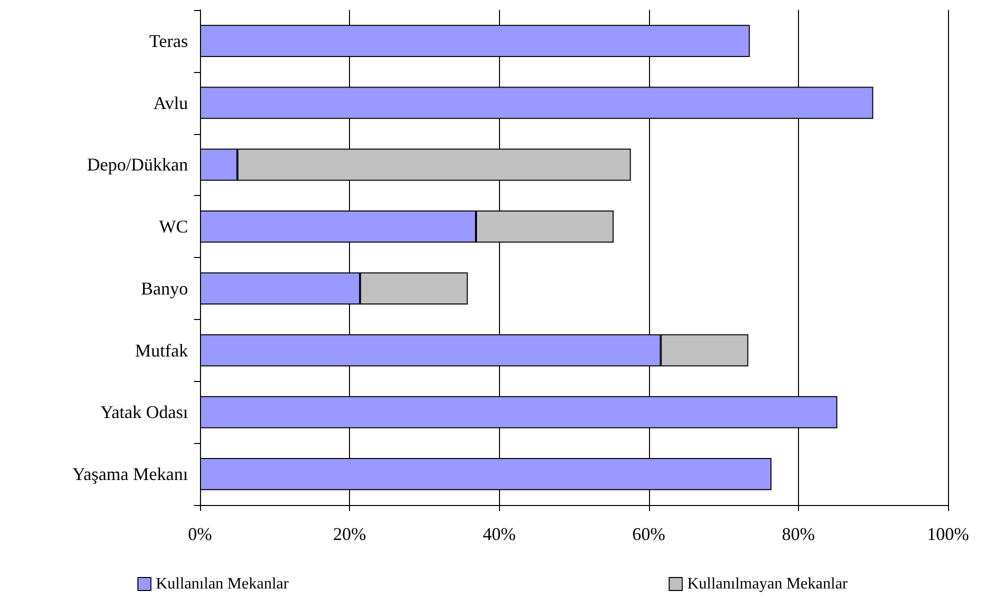 This screenshot has width=985, height=605. What do you see at coordinates (200, 534) in the screenshot?
I see `x-tick-label: 0%` at bounding box center [200, 534].